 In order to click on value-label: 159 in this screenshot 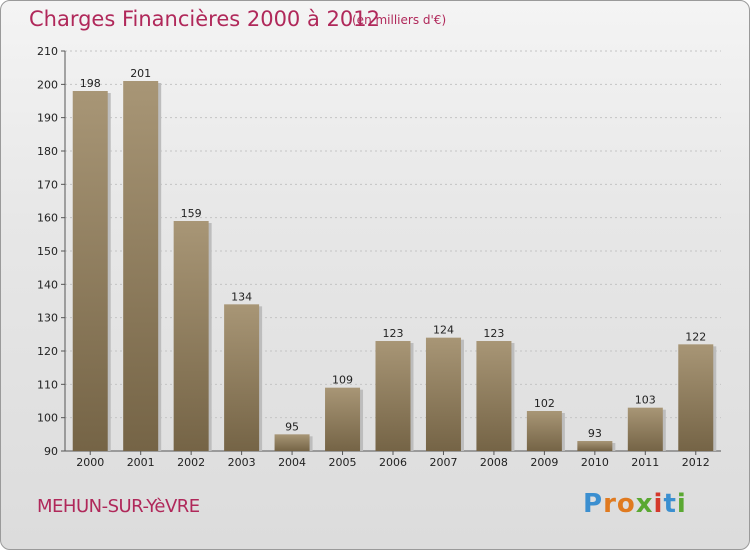, I will do `click(191, 213)`.